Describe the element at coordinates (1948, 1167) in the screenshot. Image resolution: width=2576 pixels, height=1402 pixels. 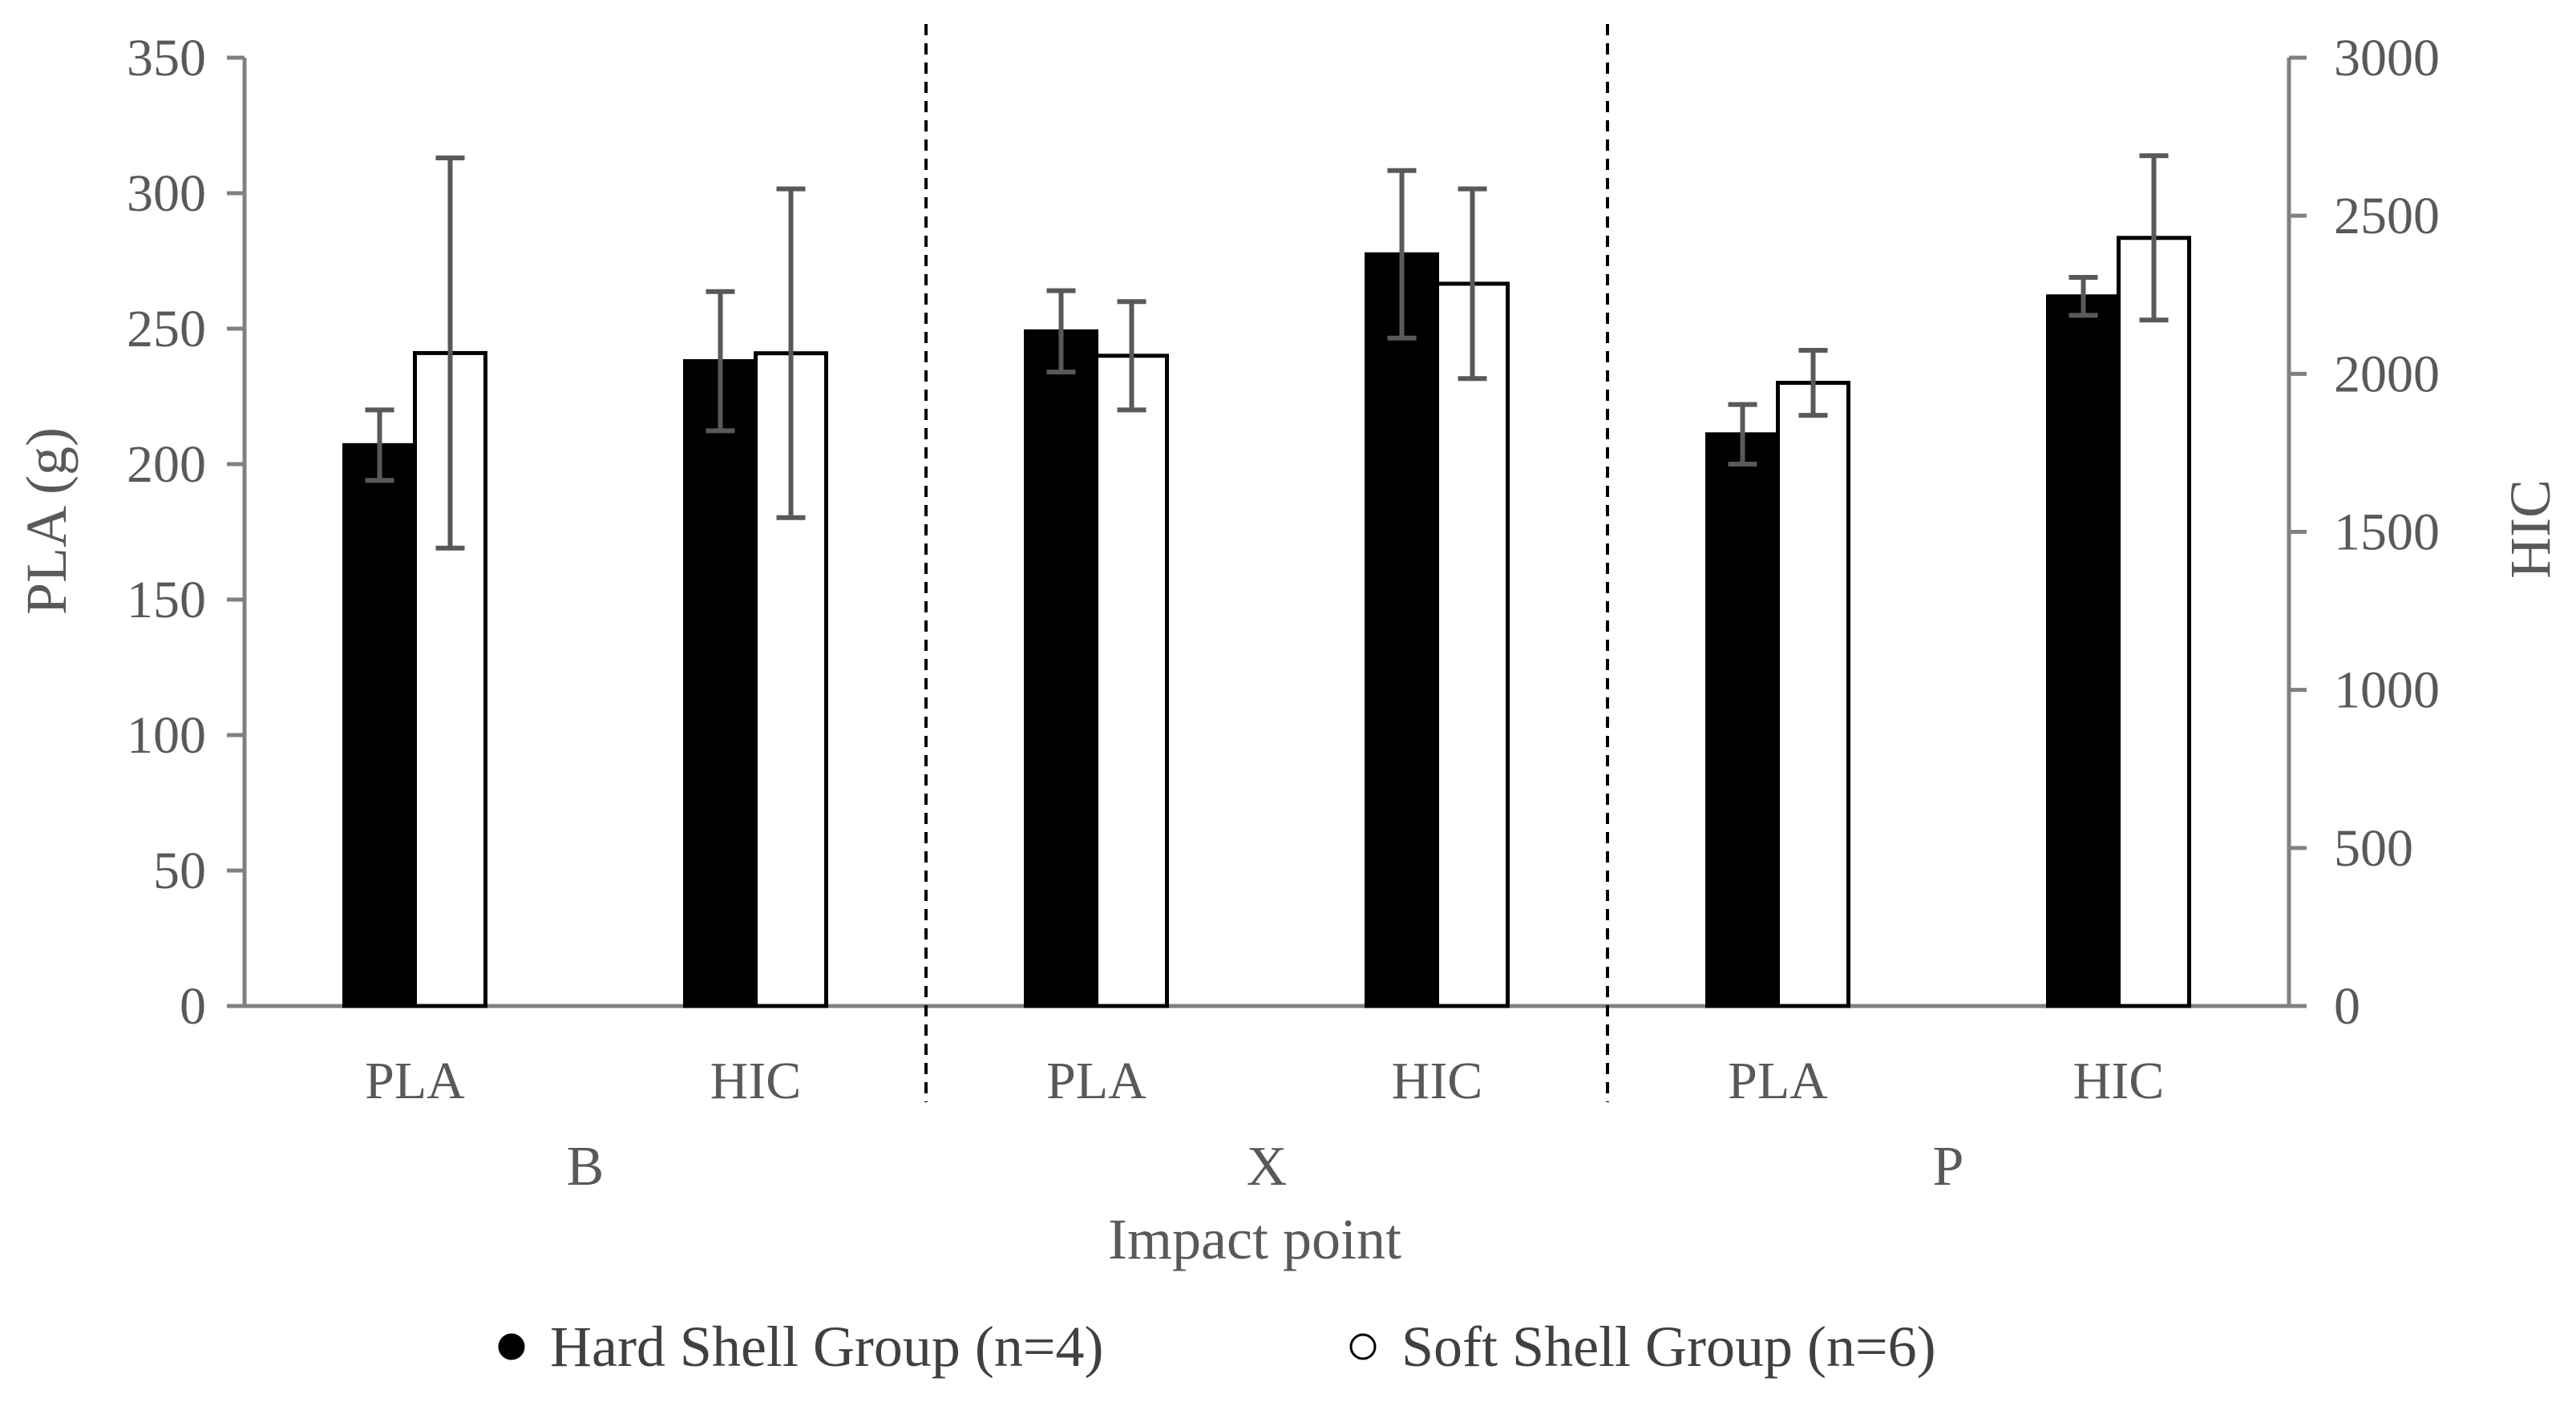
I see `x-group-label: P` at that location.